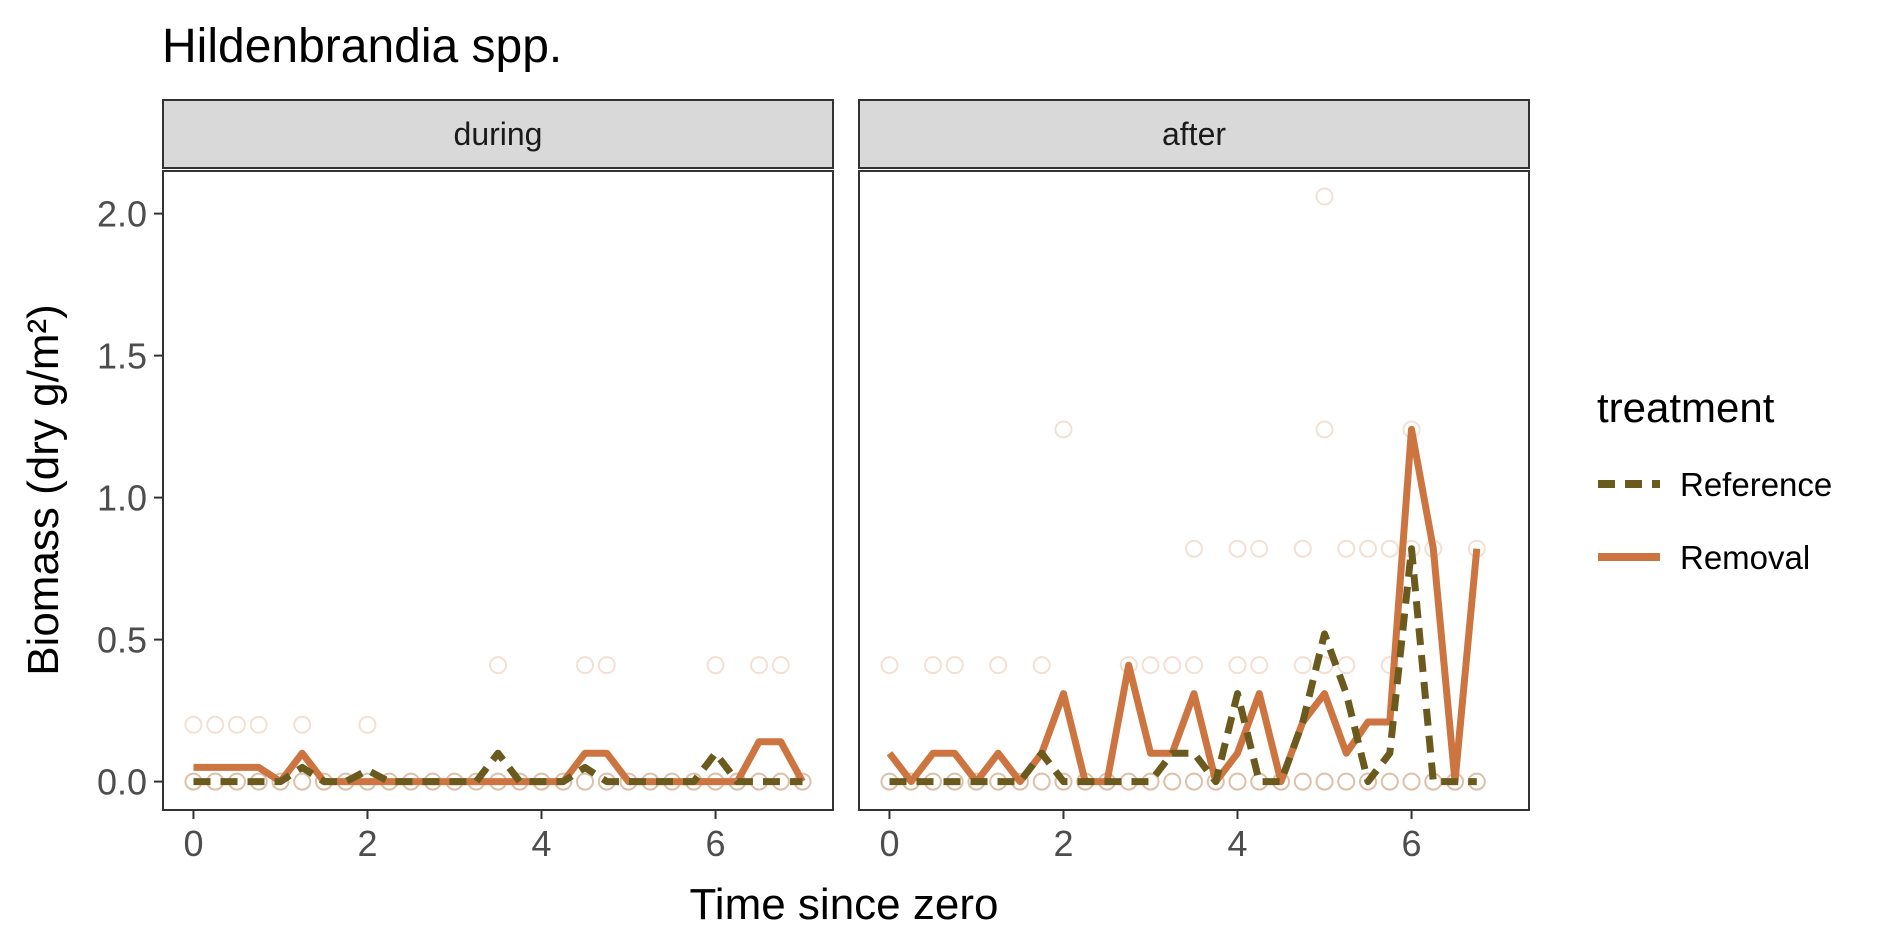  What do you see at coordinates (1756, 484) in the screenshot?
I see `legend-label: Reference` at bounding box center [1756, 484].